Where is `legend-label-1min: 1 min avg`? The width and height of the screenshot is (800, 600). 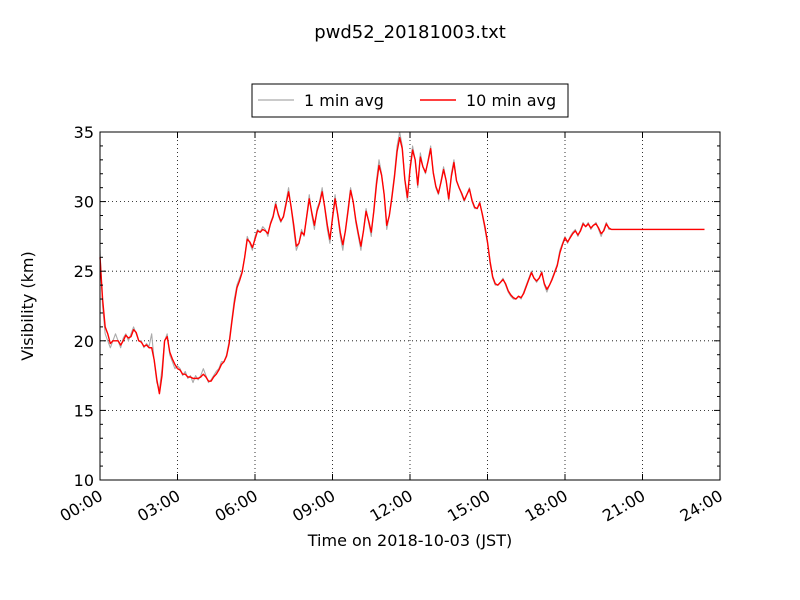 legend-label-1min: 1 min avg is located at coordinates (344, 100).